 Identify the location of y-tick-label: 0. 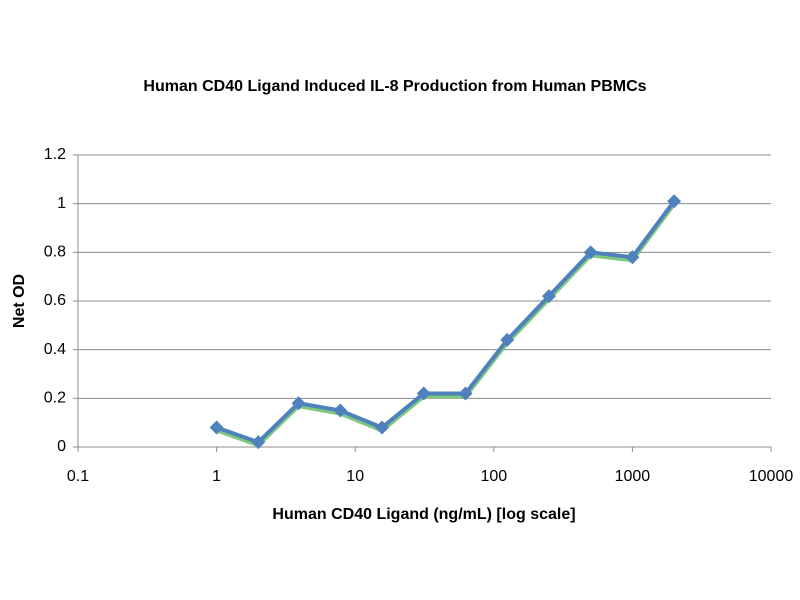
(61, 446).